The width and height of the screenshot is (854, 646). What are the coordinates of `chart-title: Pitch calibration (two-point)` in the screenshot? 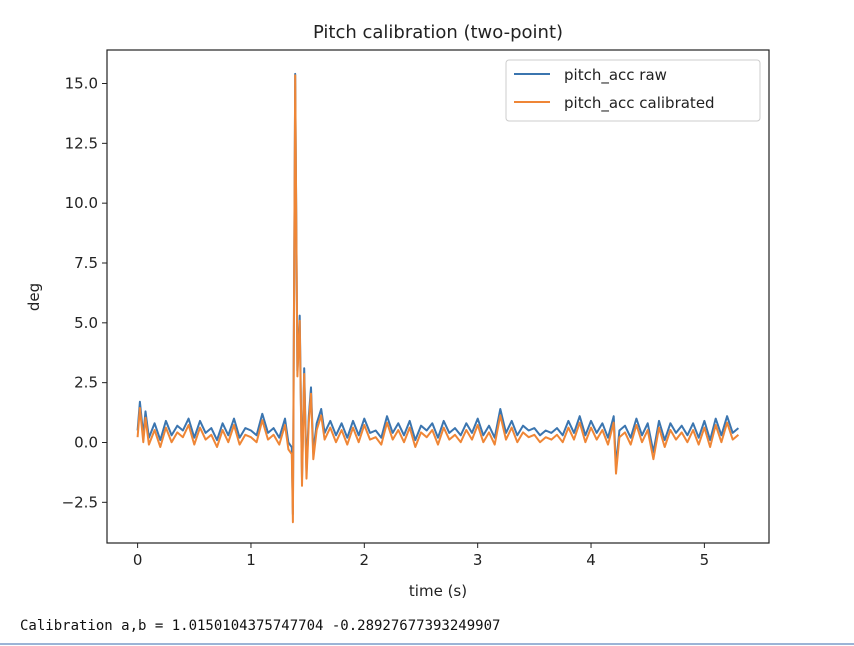 It's located at (438, 32).